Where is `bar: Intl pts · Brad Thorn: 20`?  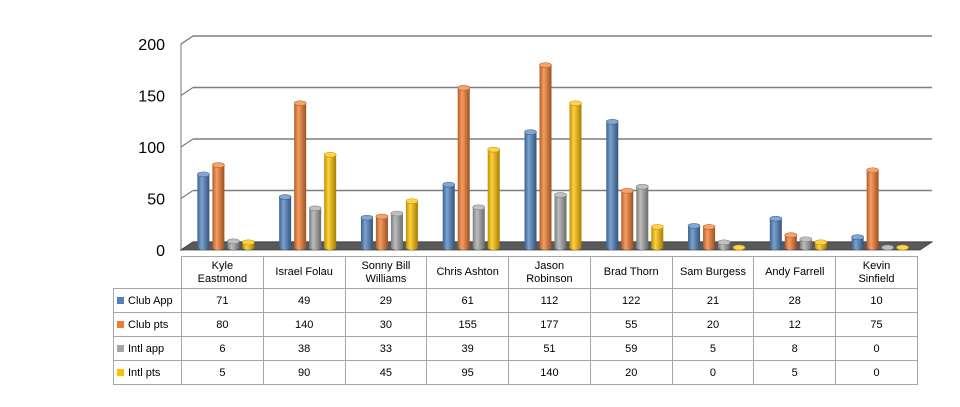
bar: Intl pts · Brad Thorn: 20 is located at coordinates (657, 237).